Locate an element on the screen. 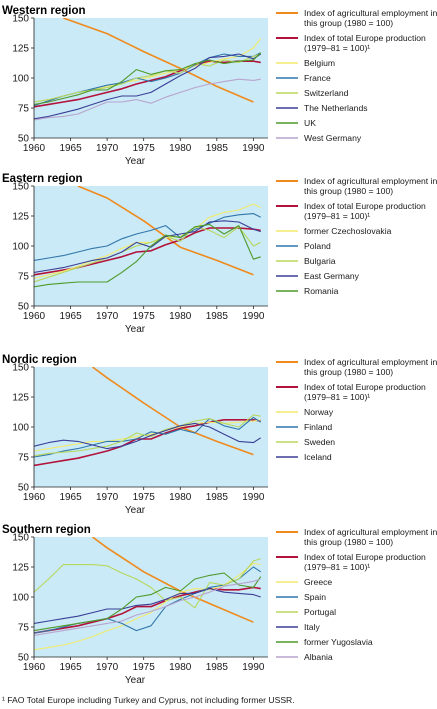 The image size is (437, 709). legend-label: Finland is located at coordinates (318, 427).